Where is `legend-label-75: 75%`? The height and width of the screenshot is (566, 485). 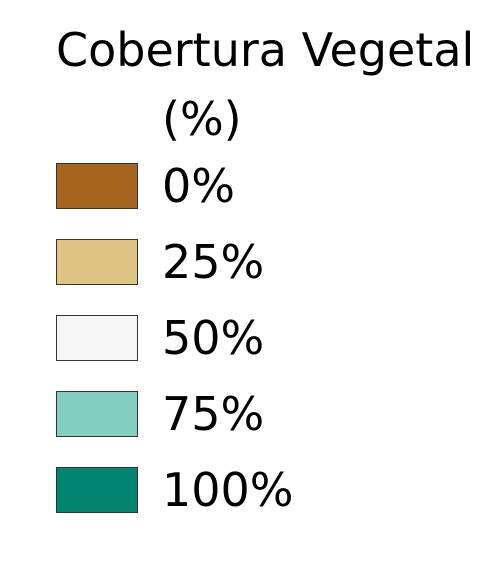 legend-label-75: 75% is located at coordinates (213, 414).